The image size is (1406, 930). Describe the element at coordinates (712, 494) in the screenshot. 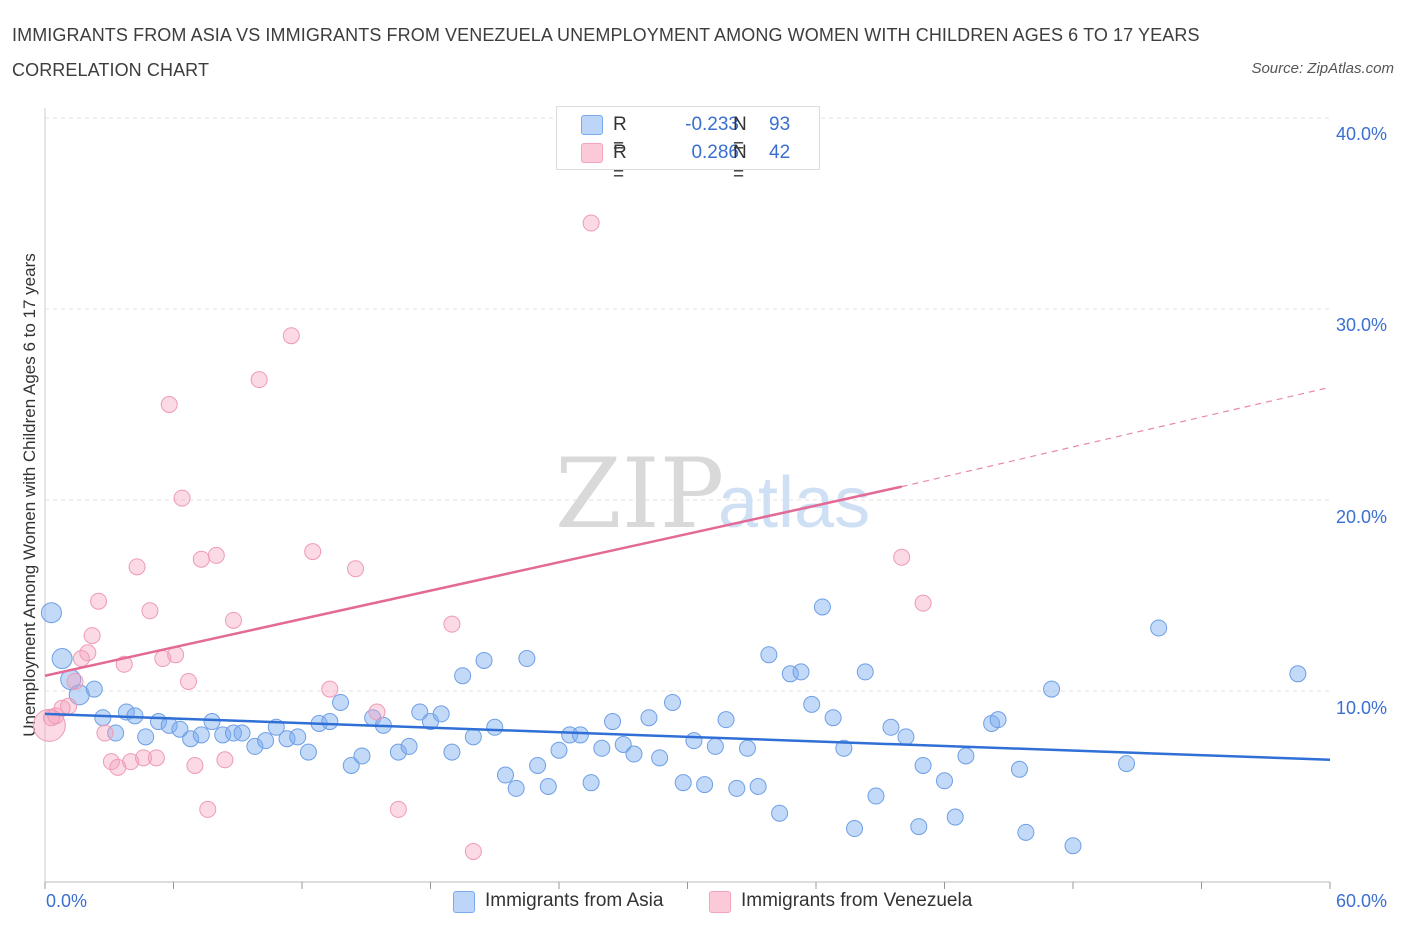

I see `watermark: ZIP atlas` at that location.